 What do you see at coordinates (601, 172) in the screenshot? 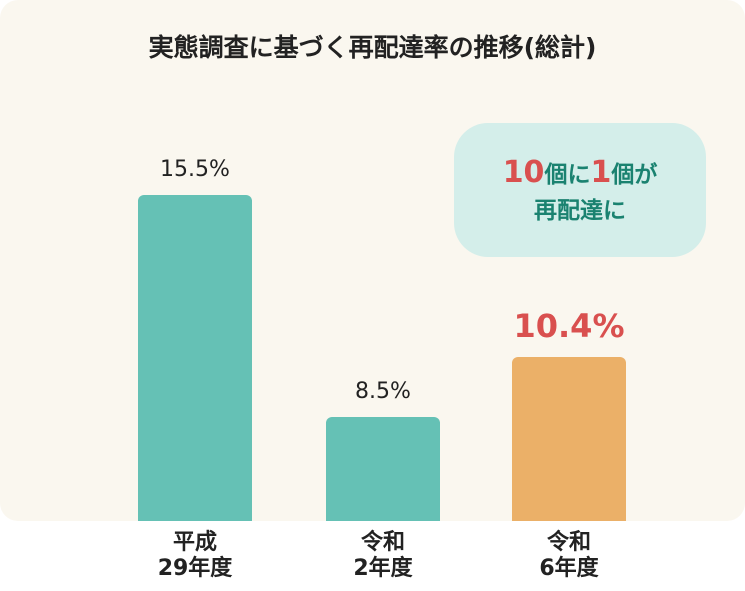
I see `callout-num2: 1` at bounding box center [601, 172].